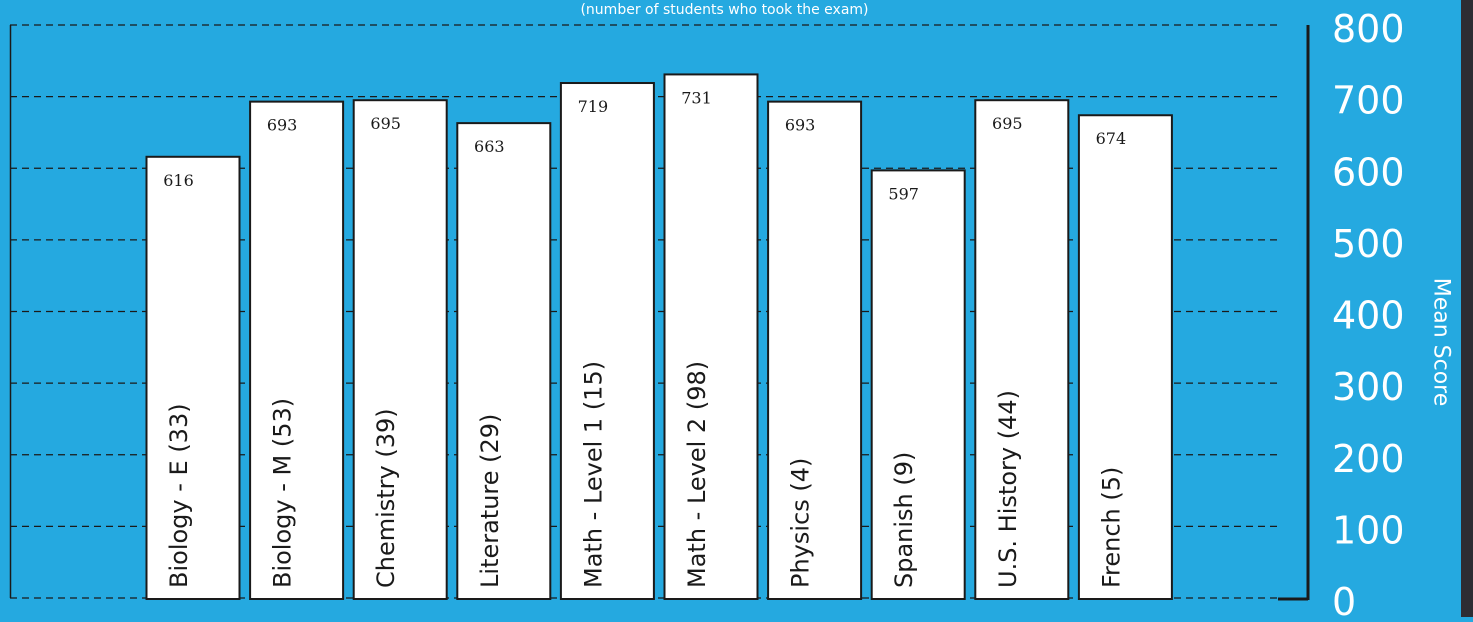  What do you see at coordinates (697, 474) in the screenshot?
I see `category-label: Math - Level 2 (98)` at bounding box center [697, 474].